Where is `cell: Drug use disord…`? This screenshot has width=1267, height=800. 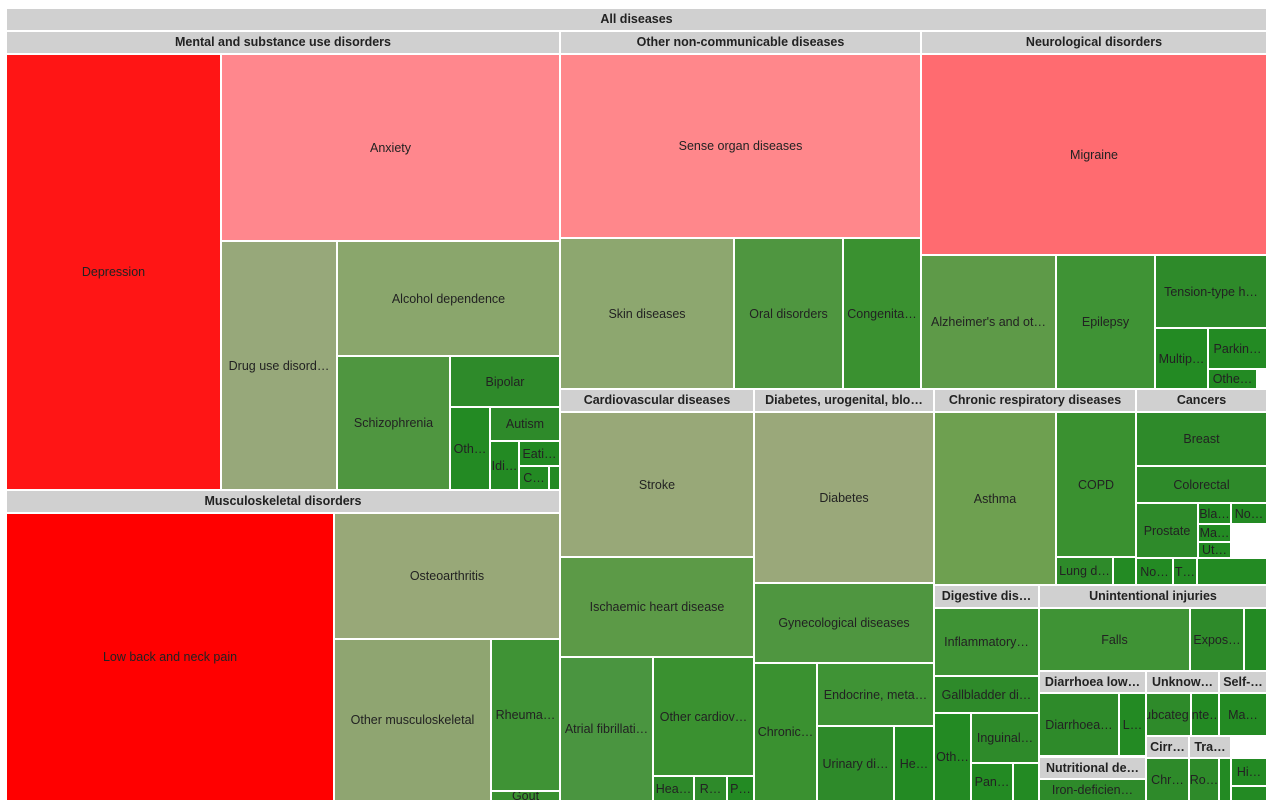
cell: Drug use disord… is located at coordinates (279, 365).